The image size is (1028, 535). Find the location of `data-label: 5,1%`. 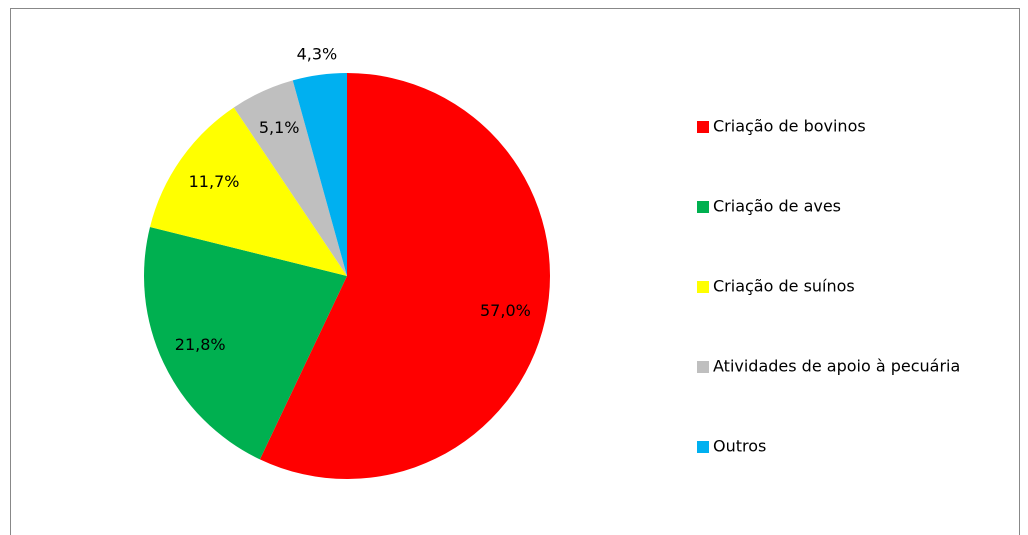

data-label: 5,1% is located at coordinates (279, 127).